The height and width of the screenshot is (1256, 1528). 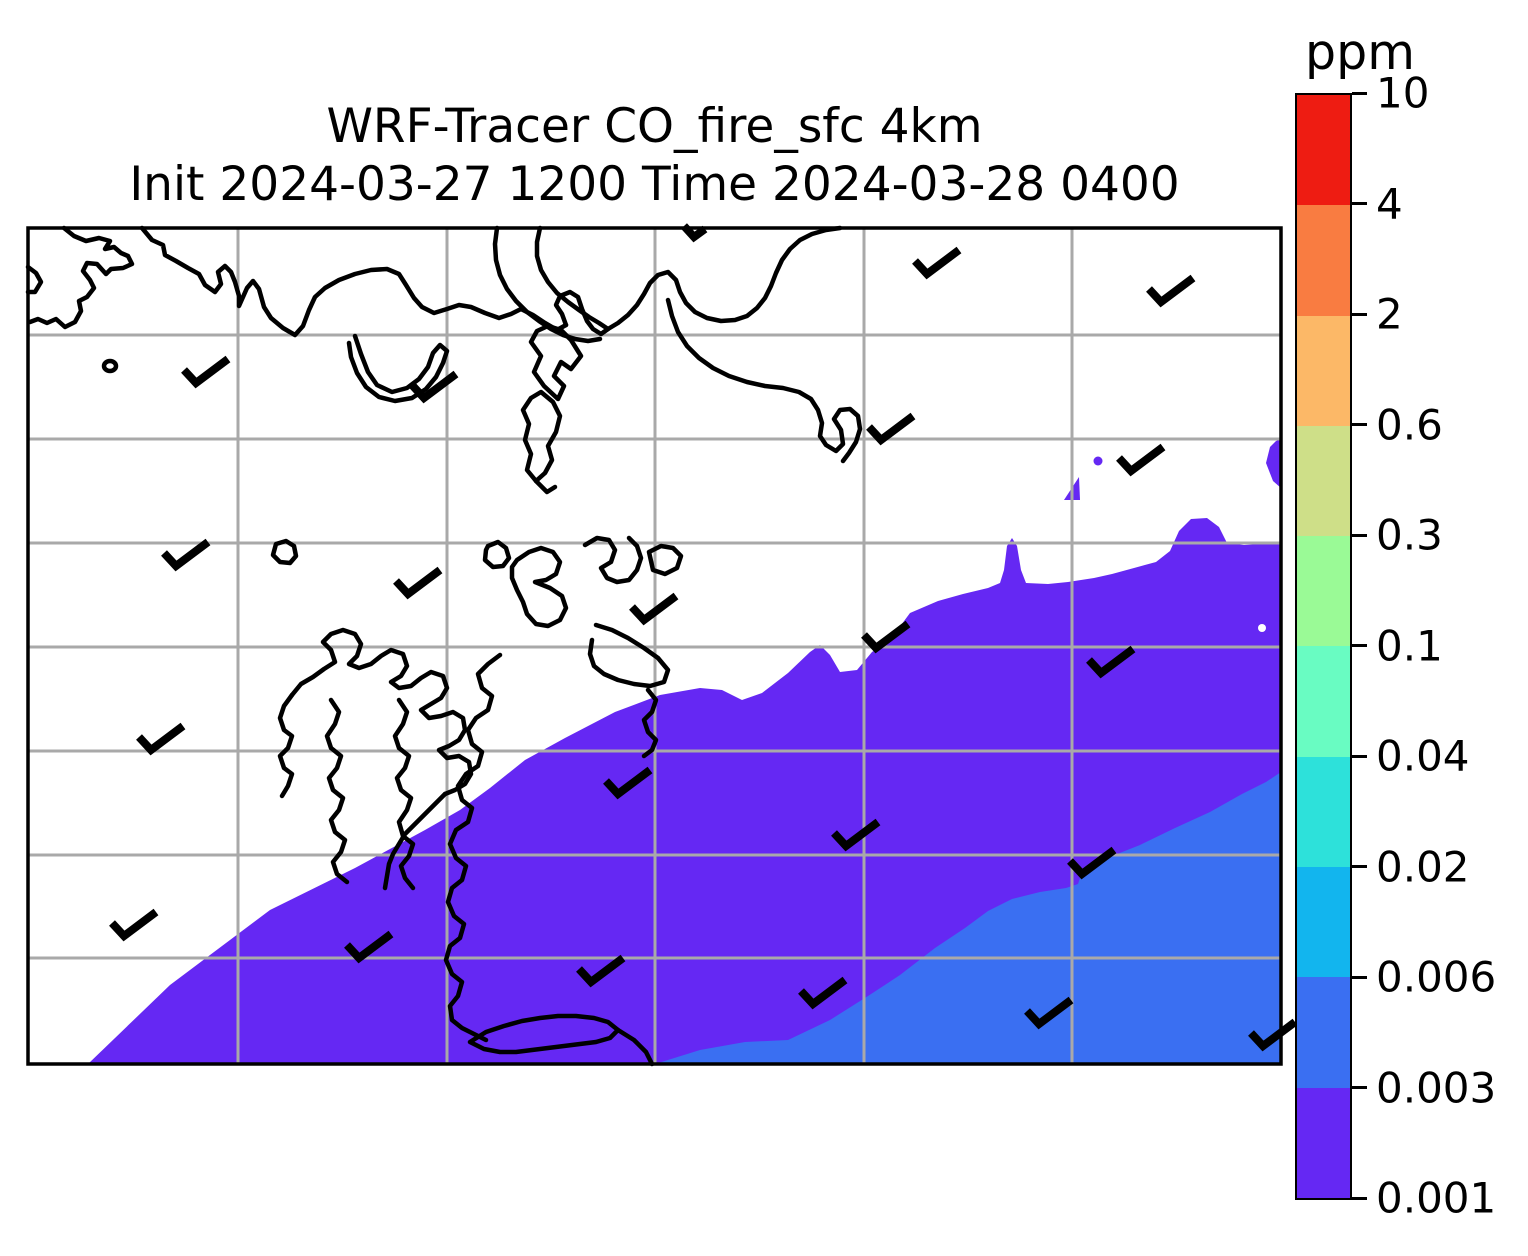 What do you see at coordinates (1389, 314) in the screenshot?
I see `colorbar-tick-label: 2` at bounding box center [1389, 314].